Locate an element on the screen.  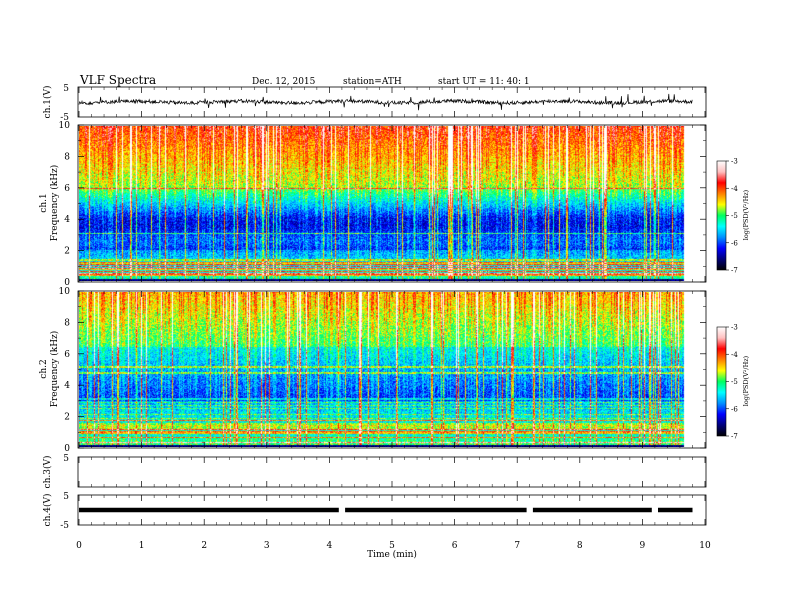
x-tick-label: 10 is located at coordinates (705, 546).